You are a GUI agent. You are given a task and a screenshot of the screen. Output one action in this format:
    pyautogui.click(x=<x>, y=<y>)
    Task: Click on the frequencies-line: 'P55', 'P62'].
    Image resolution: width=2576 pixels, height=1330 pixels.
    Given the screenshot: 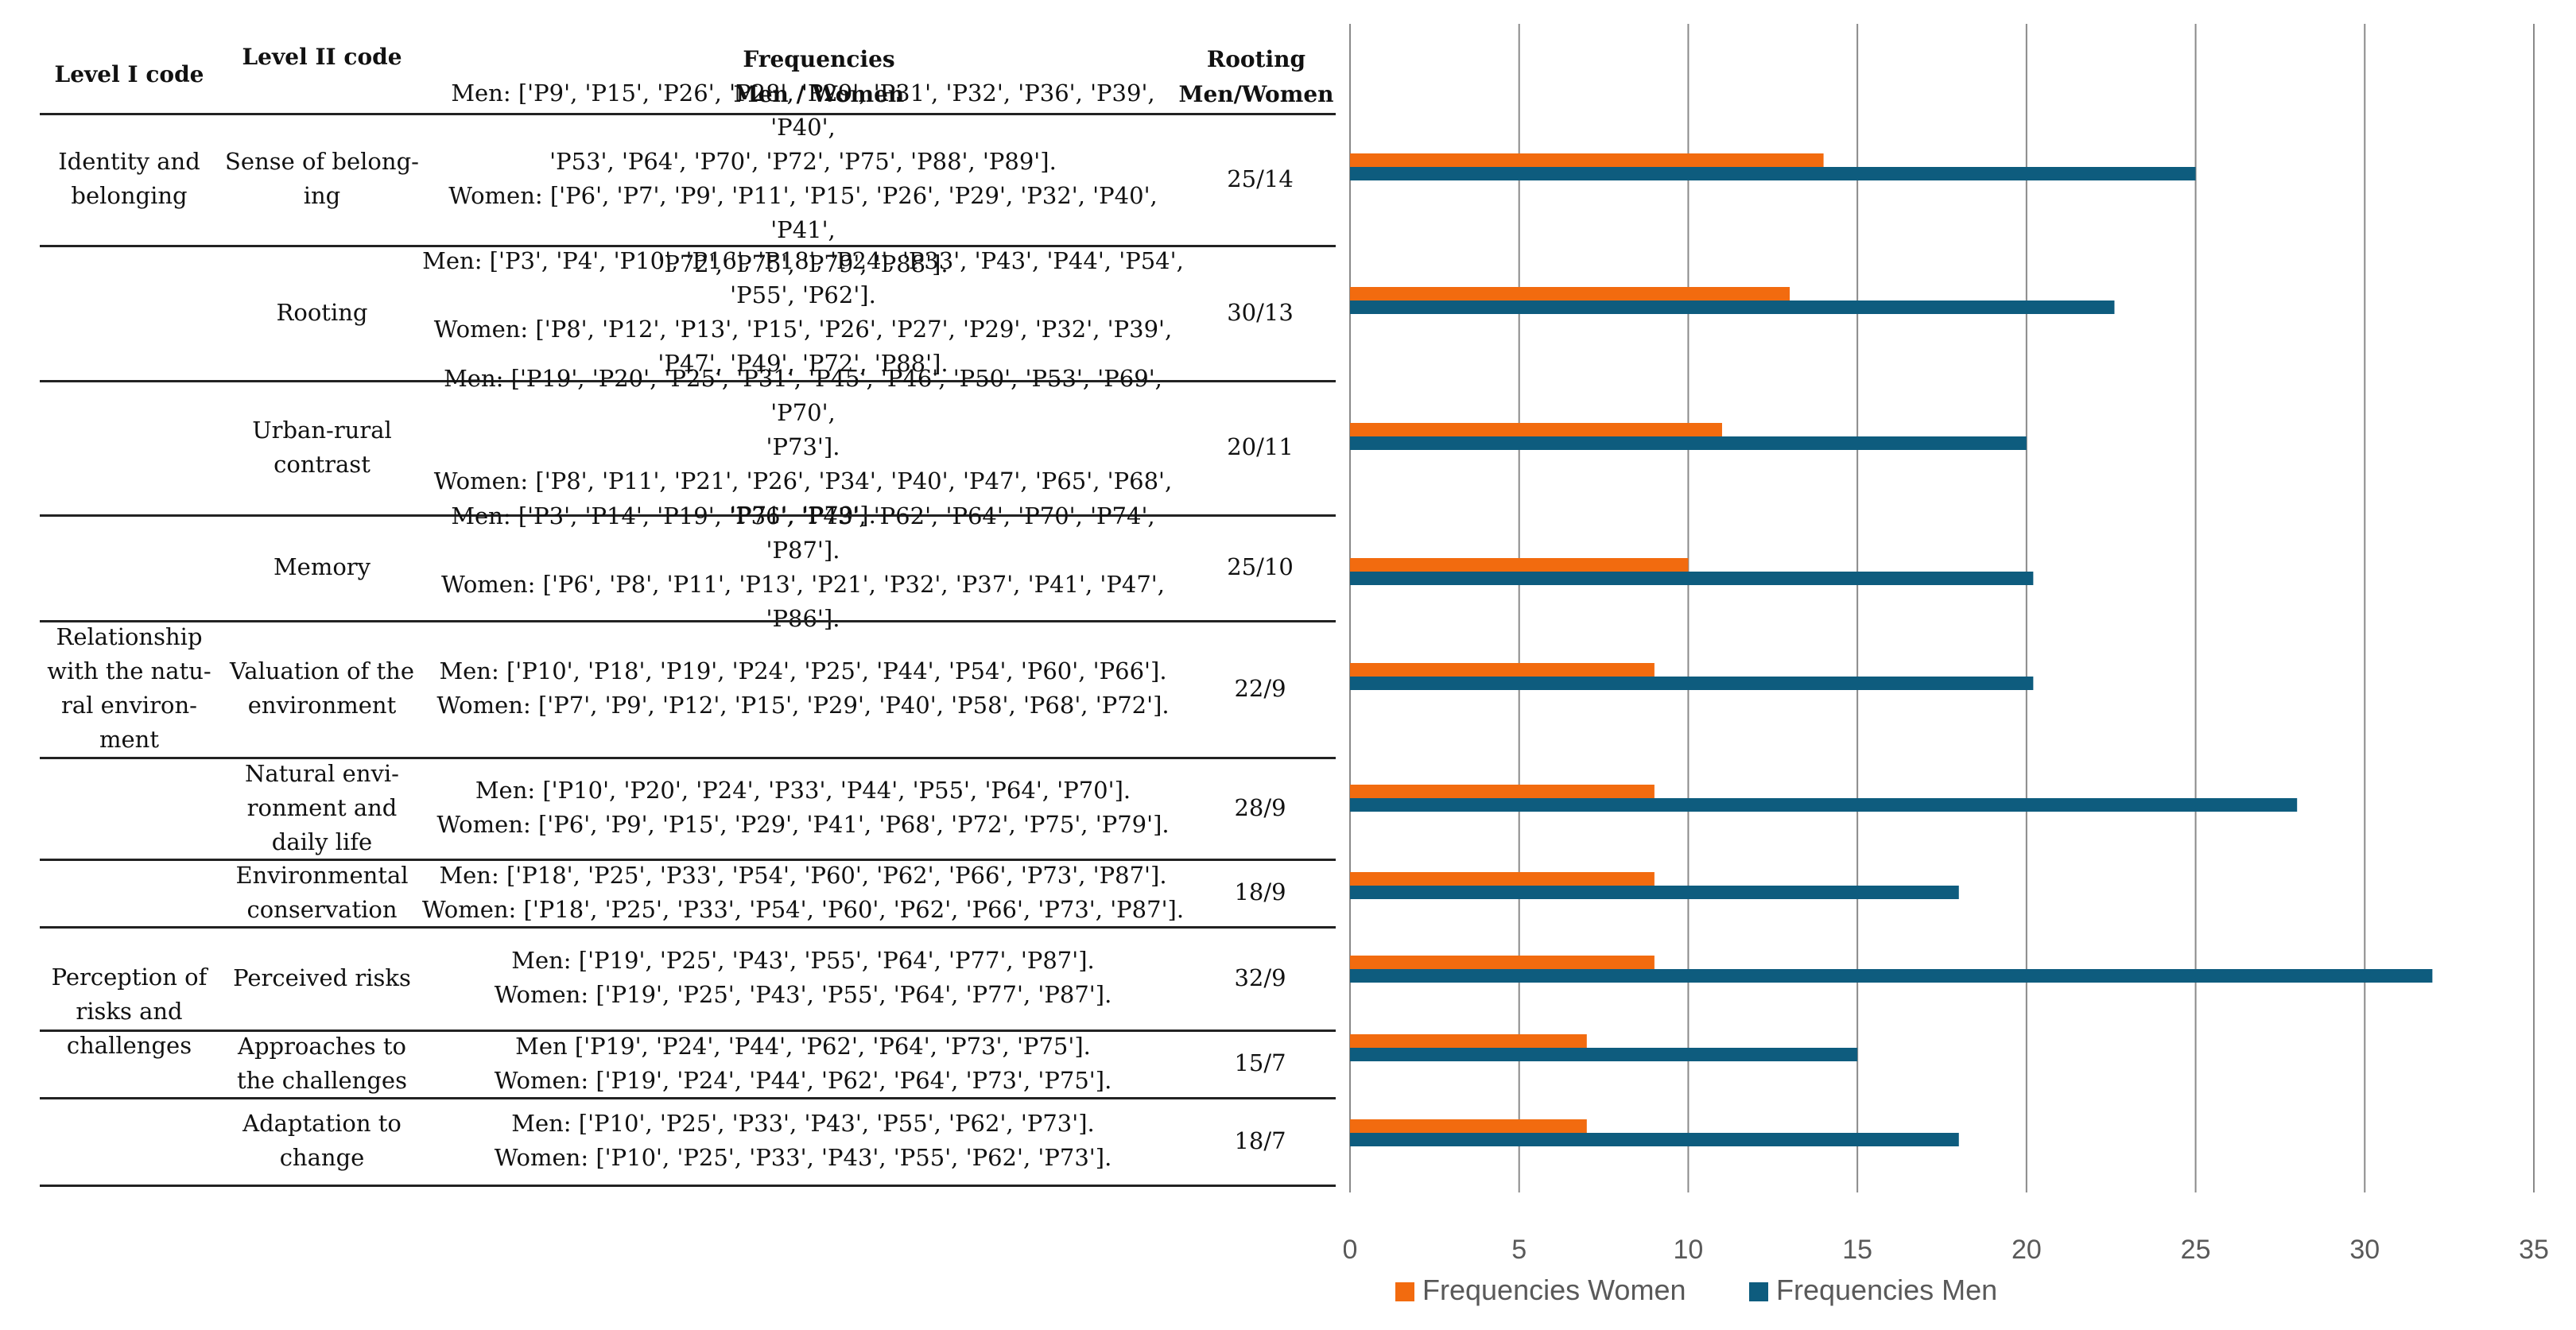 What is the action you would take?
    pyautogui.click(x=803, y=294)
    